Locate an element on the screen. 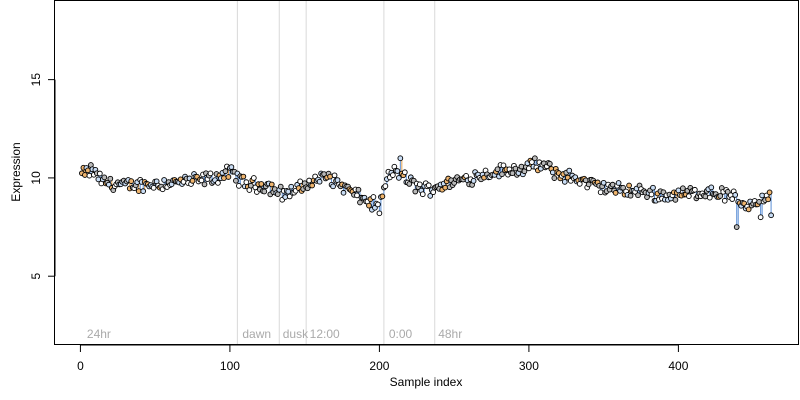 This screenshot has height=400, width=800. y-tick-label: 5 is located at coordinates (36, 276).